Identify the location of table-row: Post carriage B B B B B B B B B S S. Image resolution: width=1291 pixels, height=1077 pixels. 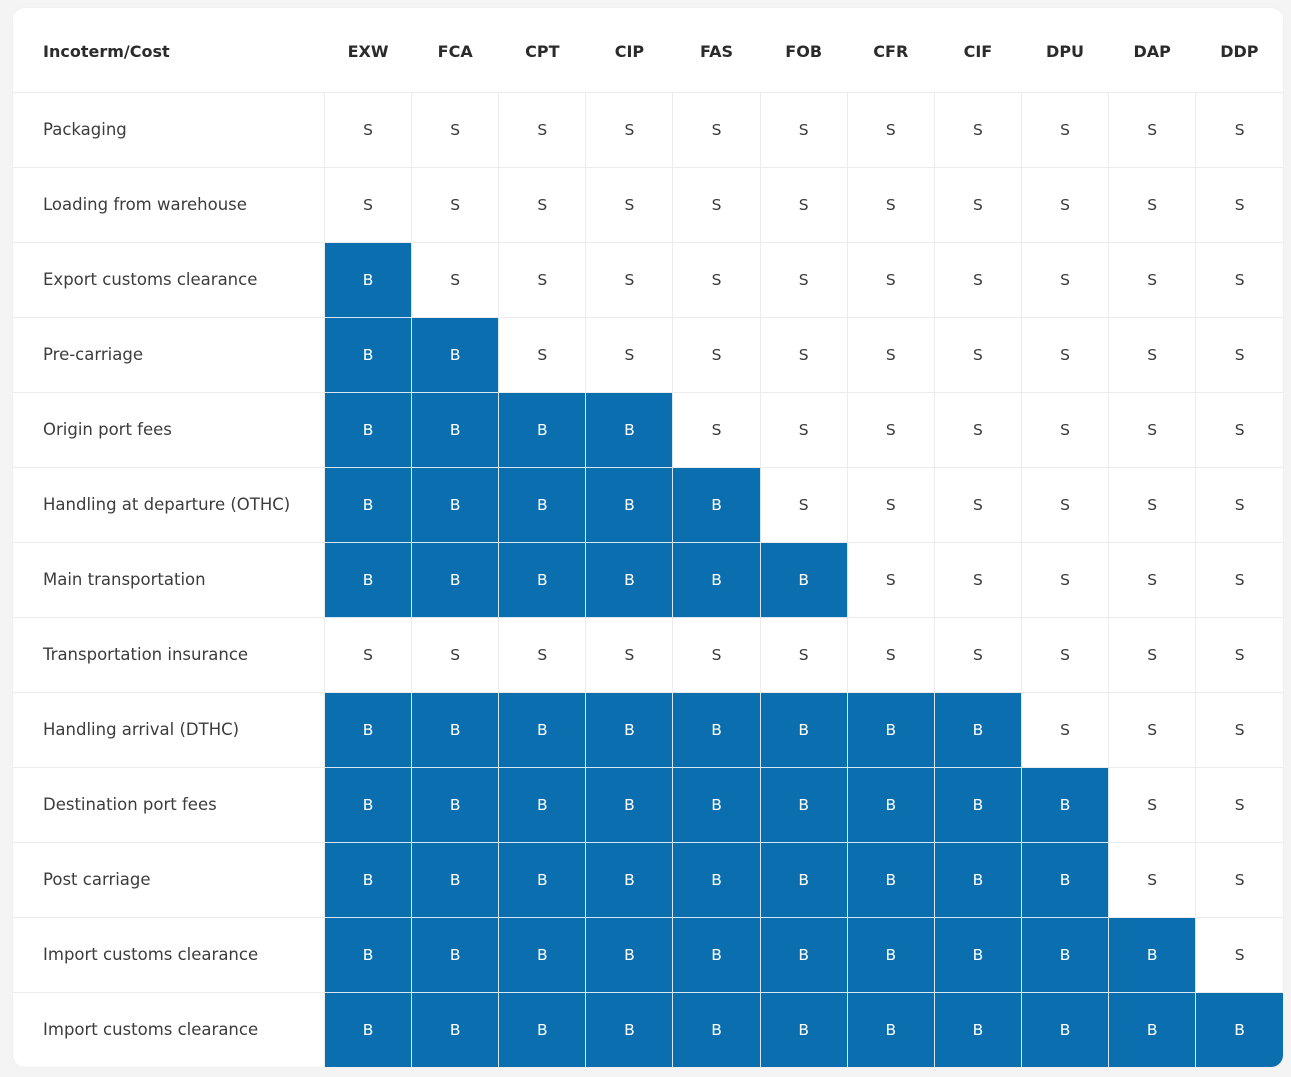
(648, 879).